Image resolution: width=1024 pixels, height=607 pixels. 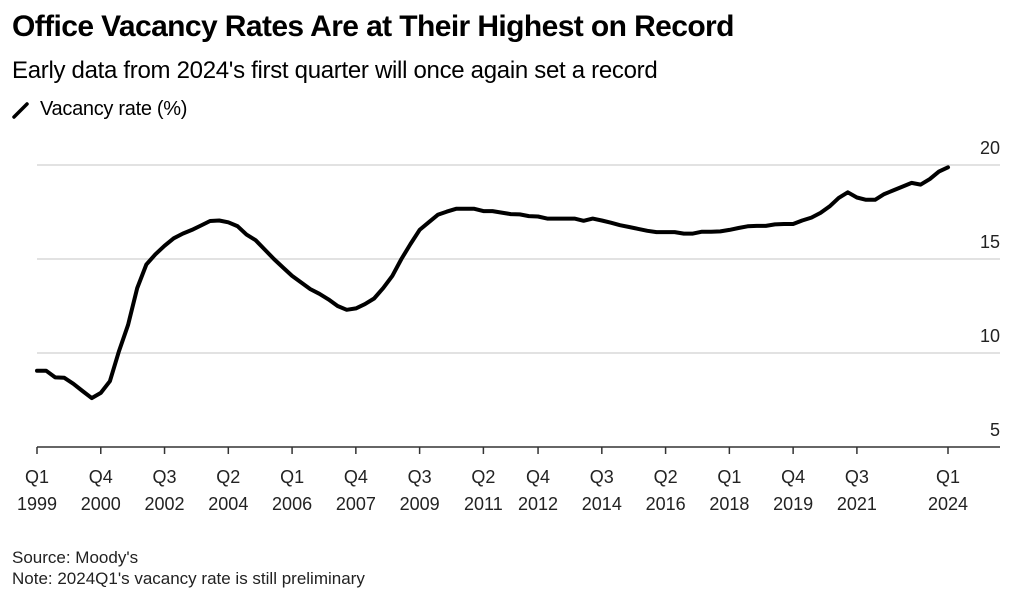 I want to click on x-tick-year: 2014, so click(x=602, y=504).